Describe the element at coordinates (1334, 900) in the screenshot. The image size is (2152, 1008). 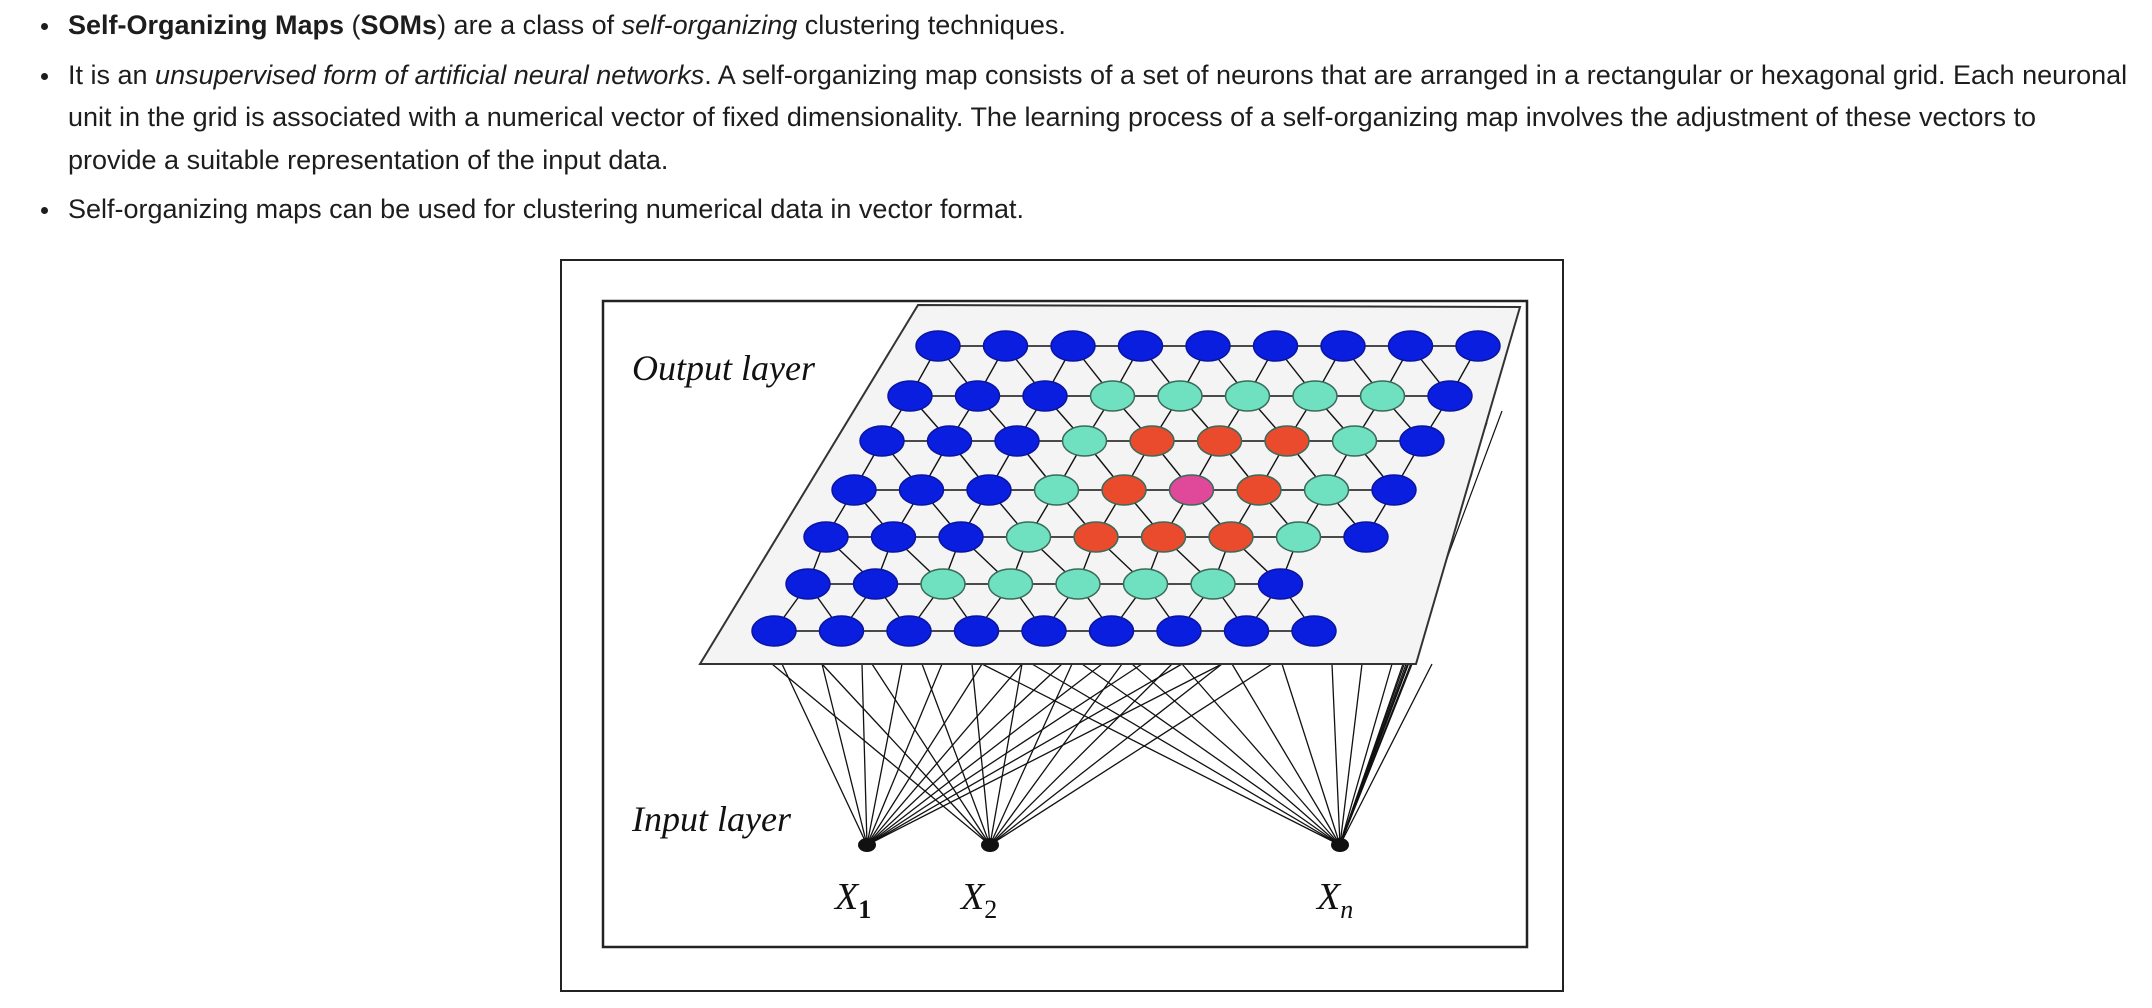
I see `input-xn-label: Xn` at that location.